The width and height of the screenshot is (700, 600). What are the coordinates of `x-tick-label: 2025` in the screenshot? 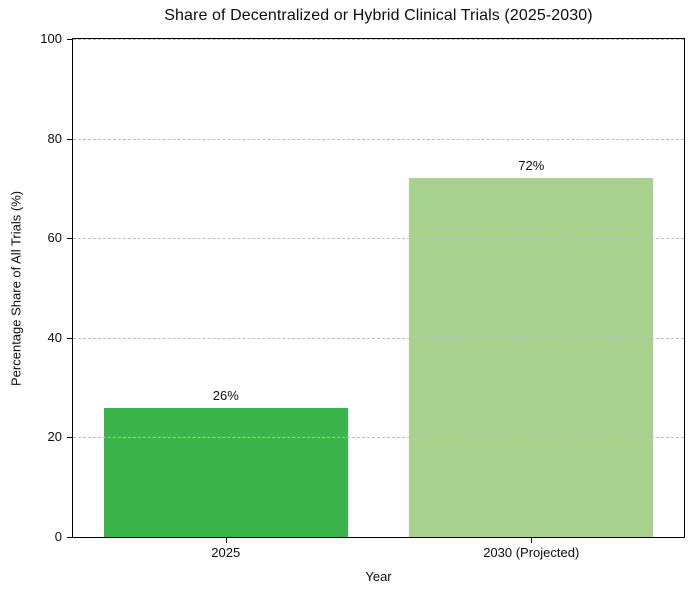 It's located at (226, 552).